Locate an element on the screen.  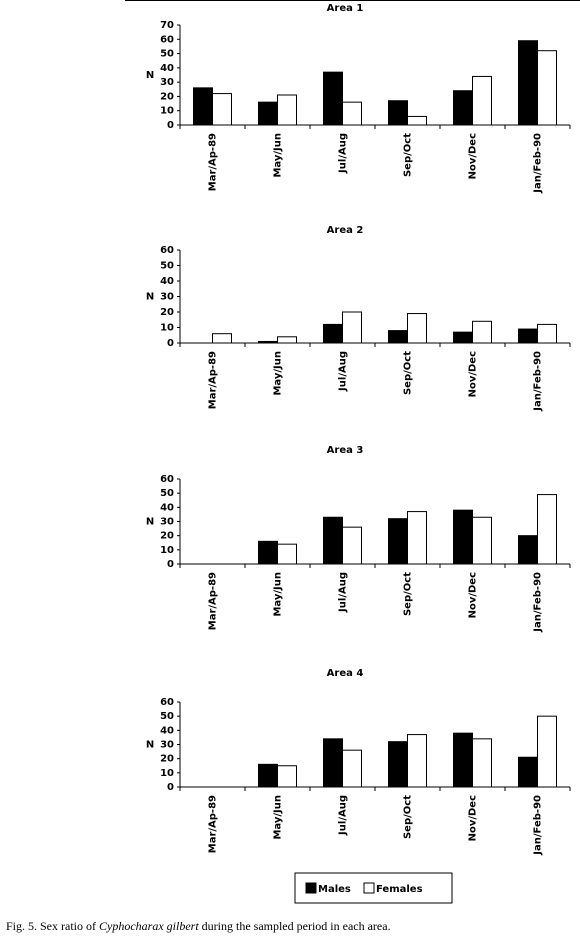
chart-title: Area 4 is located at coordinates (345, 673).